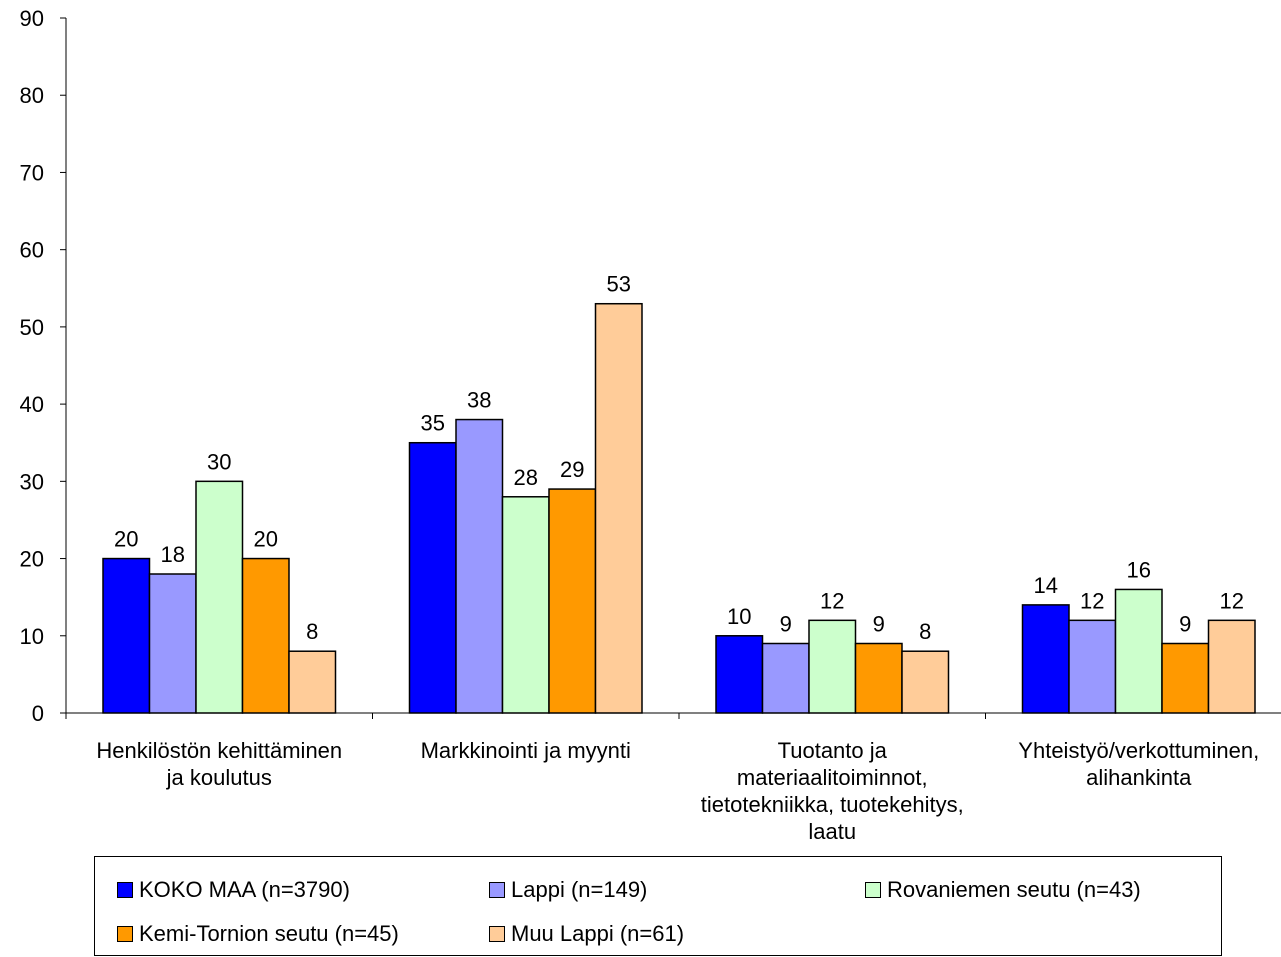  What do you see at coordinates (32, 18) in the screenshot?
I see `y-tick-label: 90` at bounding box center [32, 18].